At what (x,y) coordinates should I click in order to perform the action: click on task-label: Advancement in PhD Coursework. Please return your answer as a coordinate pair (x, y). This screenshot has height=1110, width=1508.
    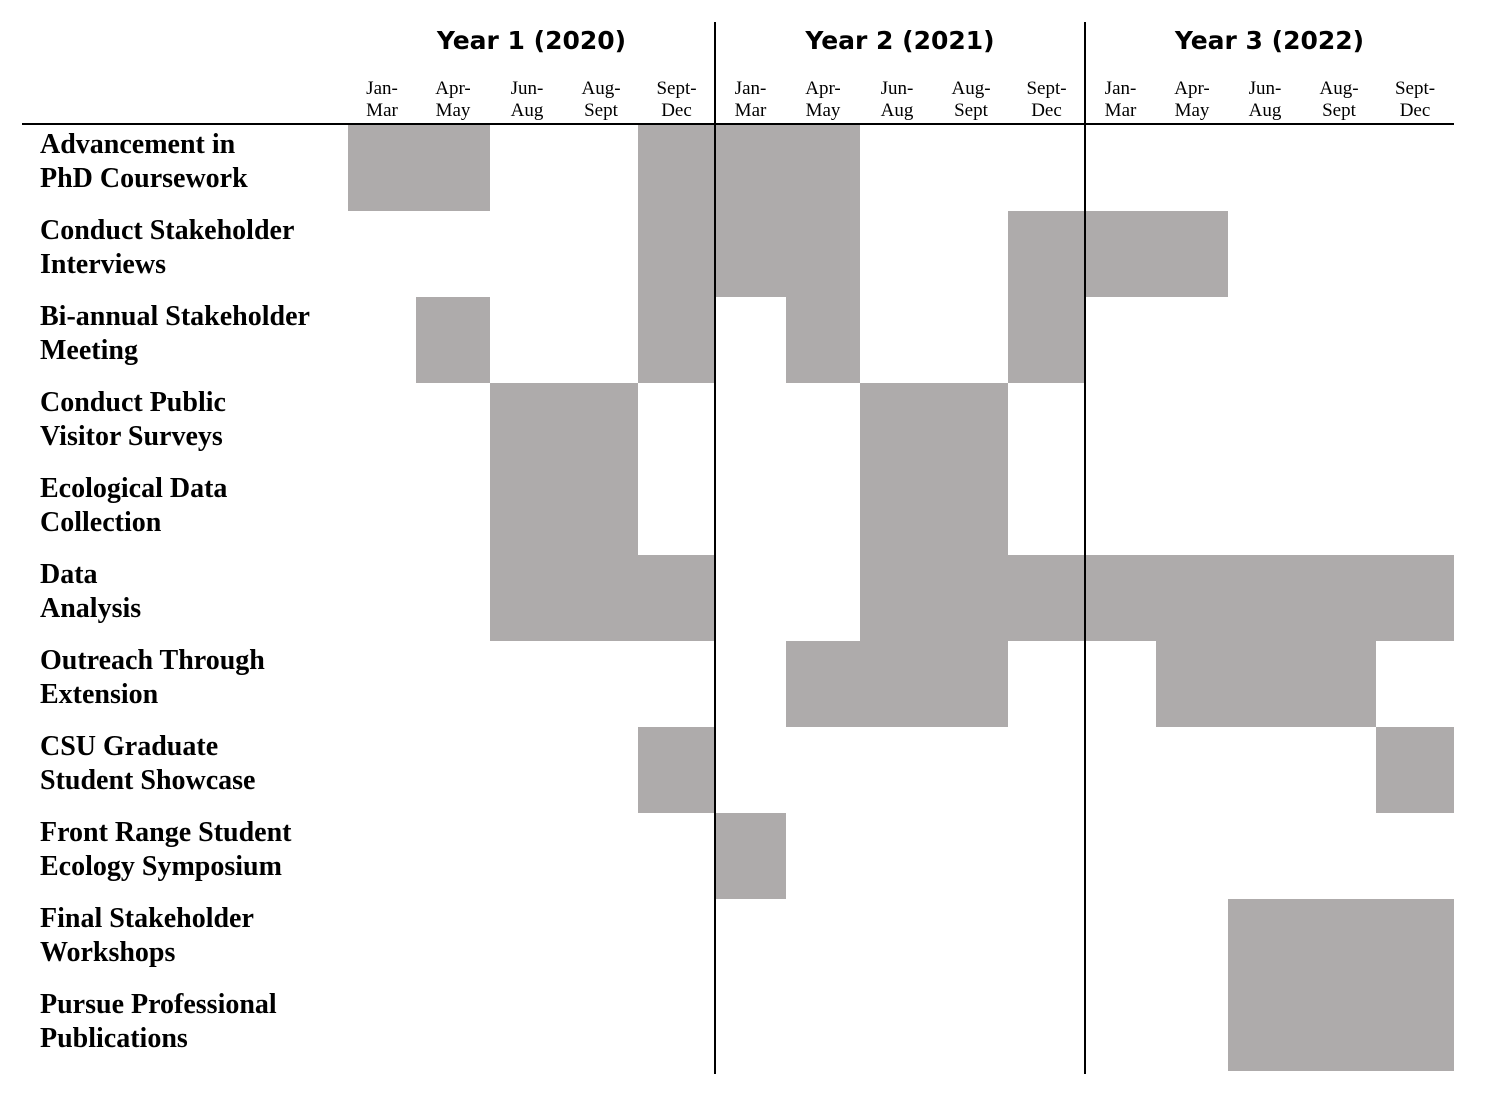
    Looking at the image, I should click on (190, 162).